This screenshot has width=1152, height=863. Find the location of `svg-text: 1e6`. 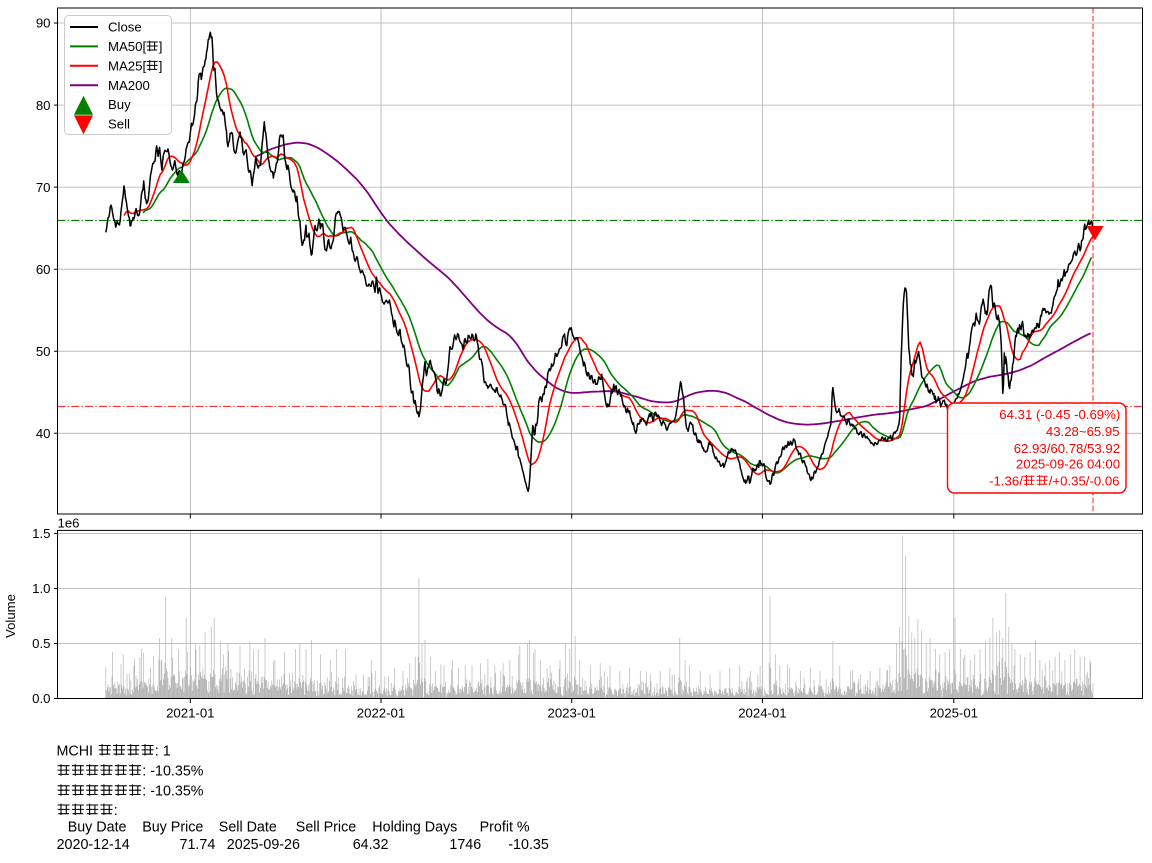

svg-text: 1e6 is located at coordinates (69, 523).